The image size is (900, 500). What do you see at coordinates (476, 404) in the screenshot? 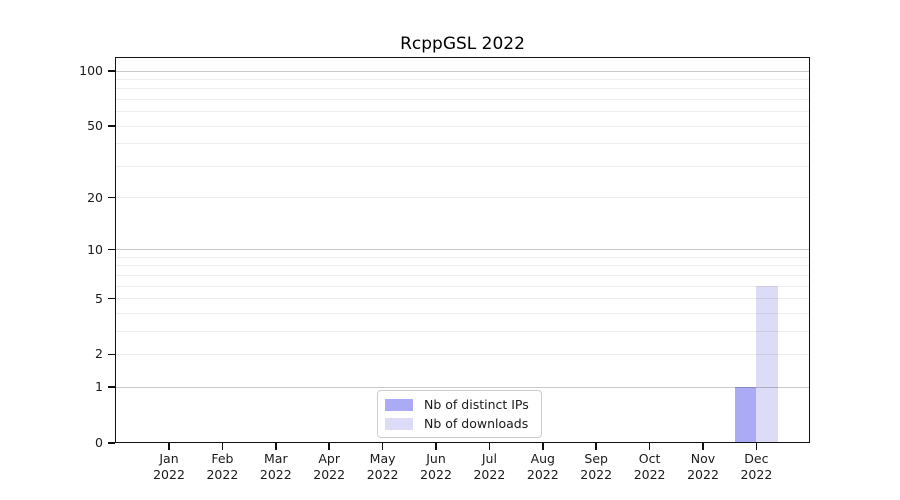
I see `legend-label-distinct-ips: Nb of distinct IPs` at bounding box center [476, 404].